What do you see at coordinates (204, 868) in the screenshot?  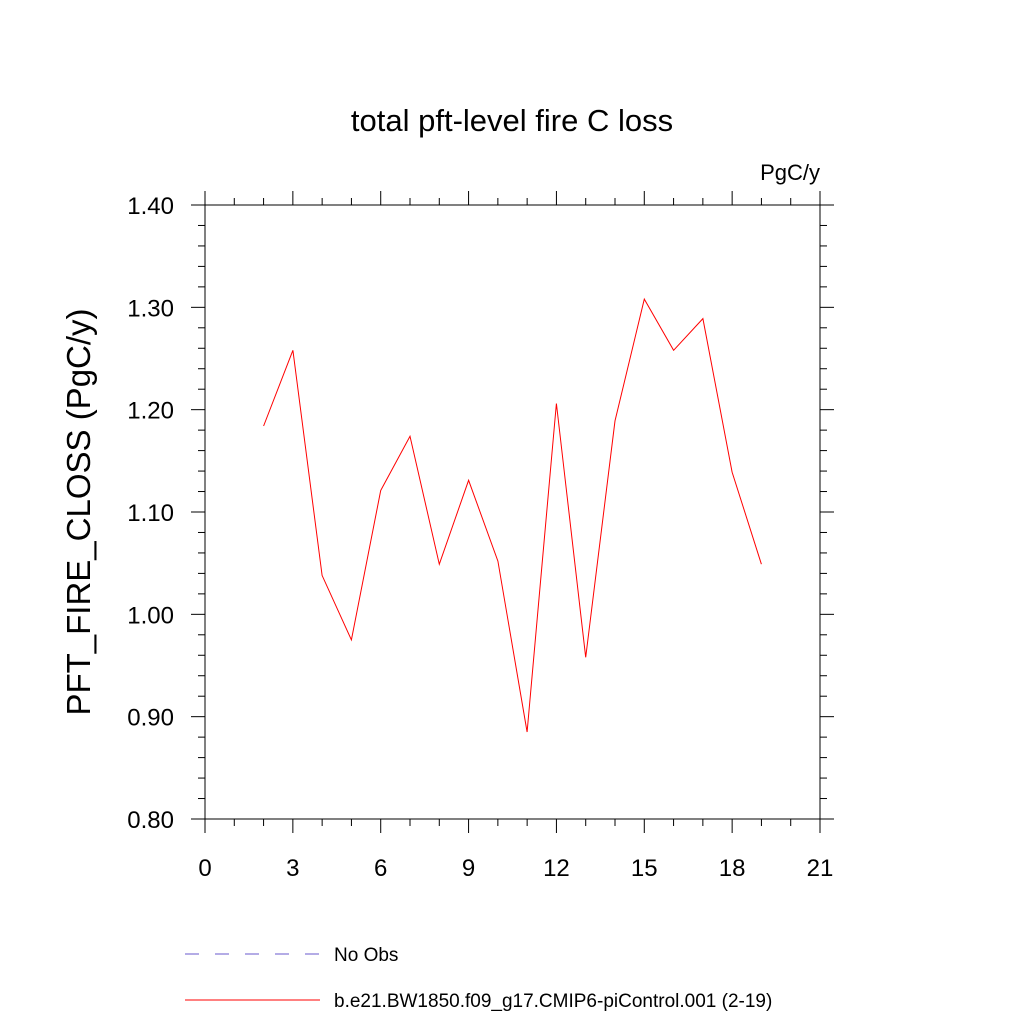 I see `x-tick-label: 0` at bounding box center [204, 868].